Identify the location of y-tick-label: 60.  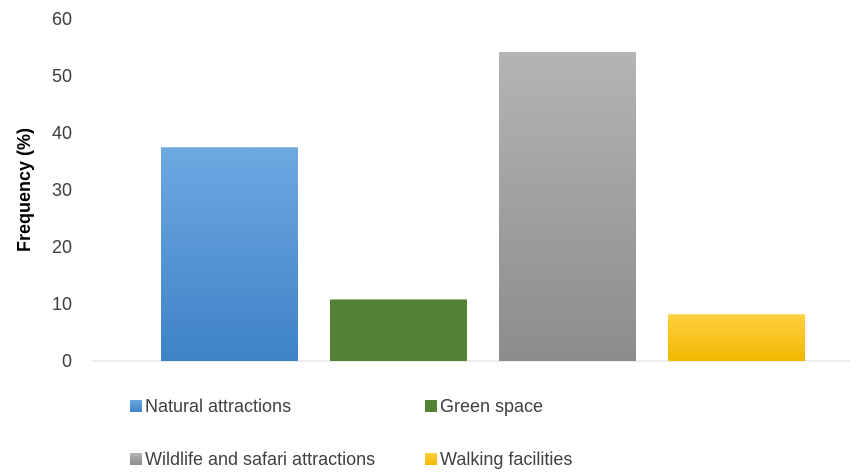
(62, 19).